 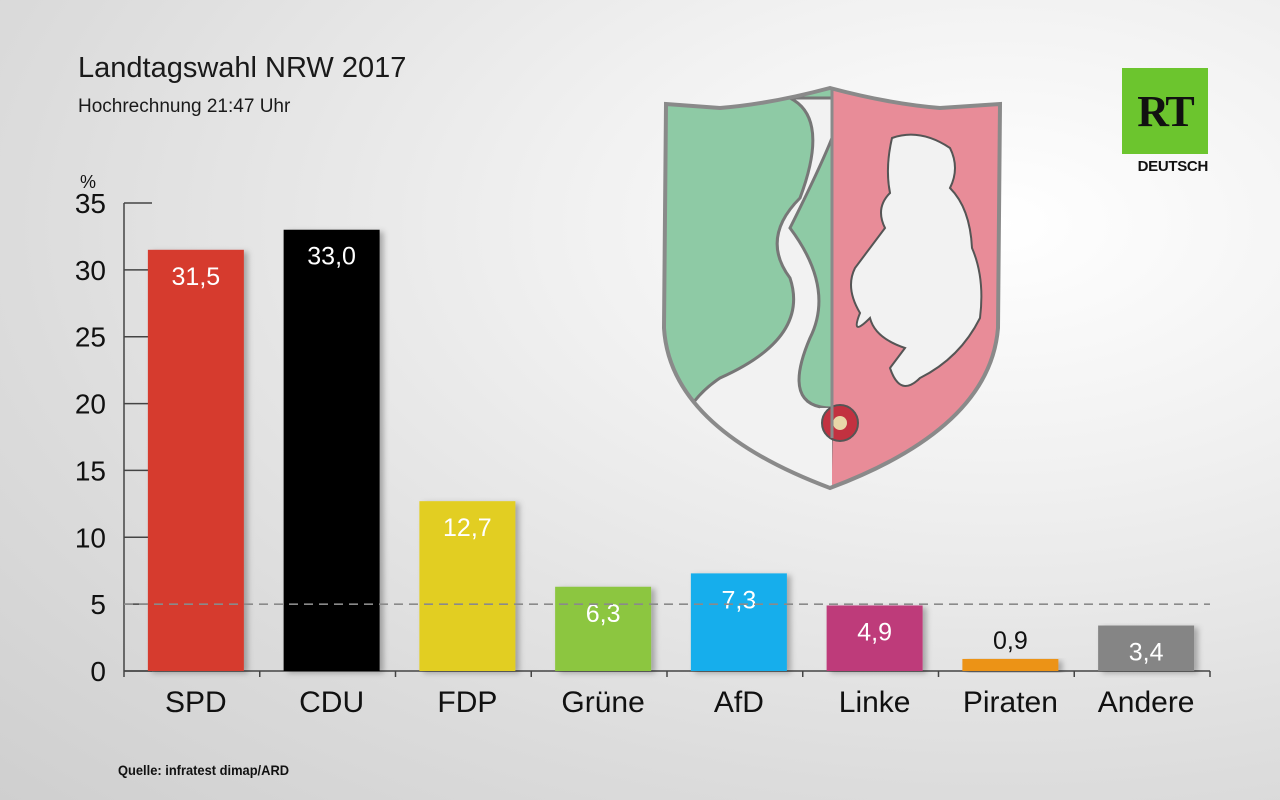 What do you see at coordinates (1146, 702) in the screenshot?
I see `category-label: Andere` at bounding box center [1146, 702].